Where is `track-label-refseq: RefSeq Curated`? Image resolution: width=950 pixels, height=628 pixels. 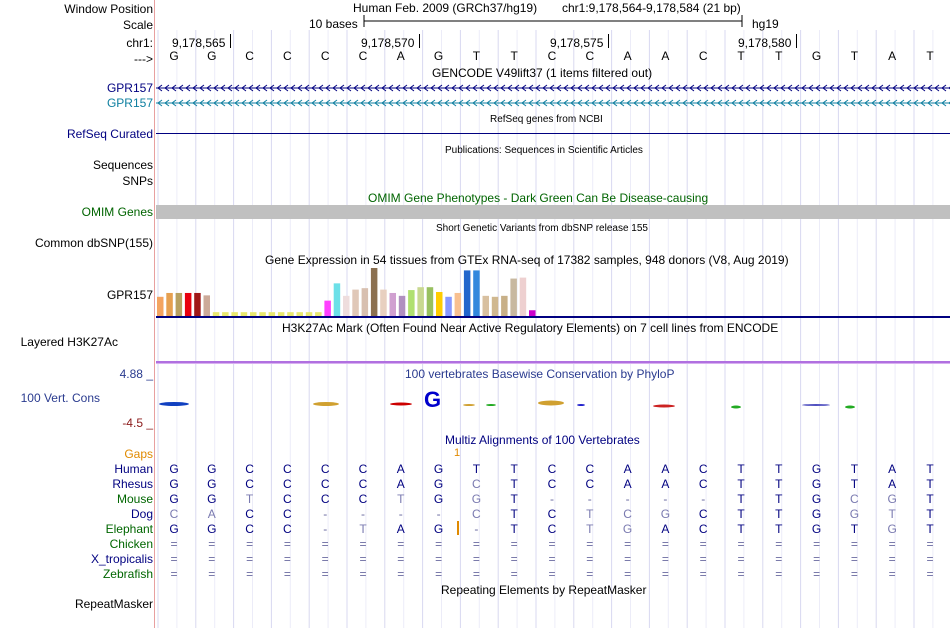
track-label-refseq: RefSeq Curated is located at coordinates (109, 134).